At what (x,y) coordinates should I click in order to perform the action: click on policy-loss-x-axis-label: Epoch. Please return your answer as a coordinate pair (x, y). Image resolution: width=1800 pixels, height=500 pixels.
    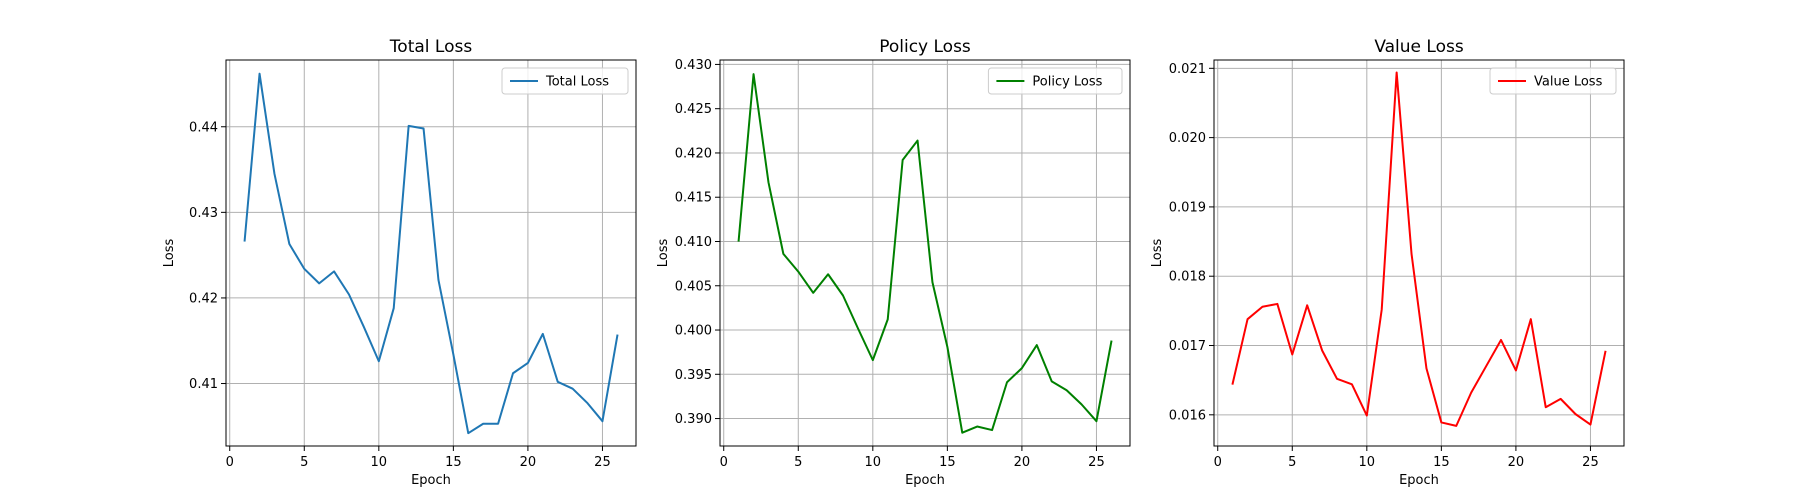
    Looking at the image, I should click on (925, 480).